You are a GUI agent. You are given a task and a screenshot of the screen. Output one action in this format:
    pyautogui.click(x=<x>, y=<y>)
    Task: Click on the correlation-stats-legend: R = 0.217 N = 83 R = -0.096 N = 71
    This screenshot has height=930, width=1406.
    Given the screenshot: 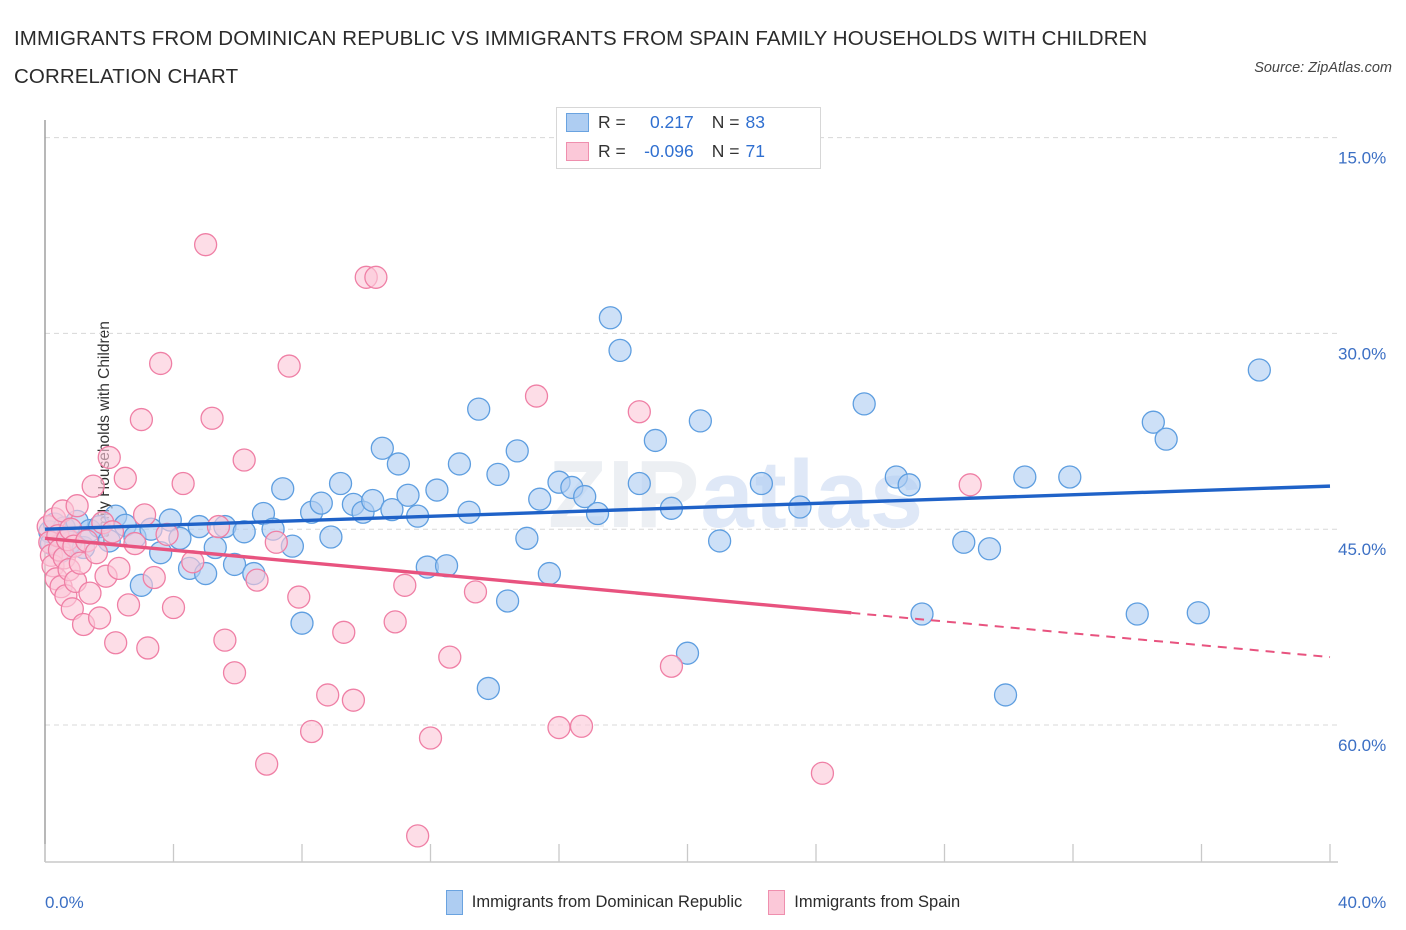 What is the action you would take?
    pyautogui.click(x=688, y=138)
    